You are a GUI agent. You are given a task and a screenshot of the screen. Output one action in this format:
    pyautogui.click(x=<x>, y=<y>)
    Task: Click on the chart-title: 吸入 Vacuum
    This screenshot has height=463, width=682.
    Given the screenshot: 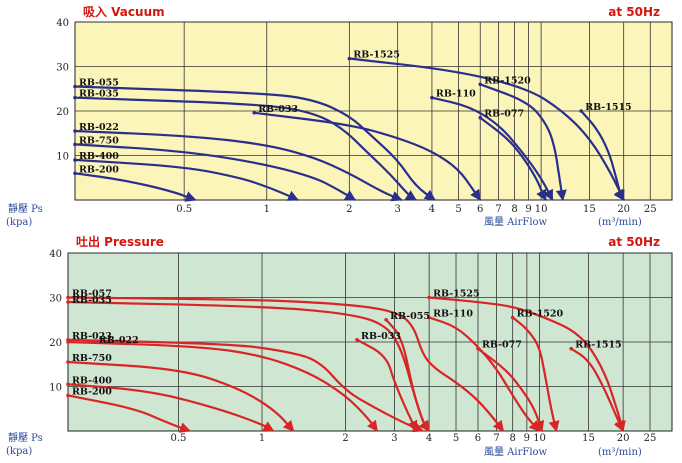 What is the action you would take?
    pyautogui.click(x=124, y=12)
    